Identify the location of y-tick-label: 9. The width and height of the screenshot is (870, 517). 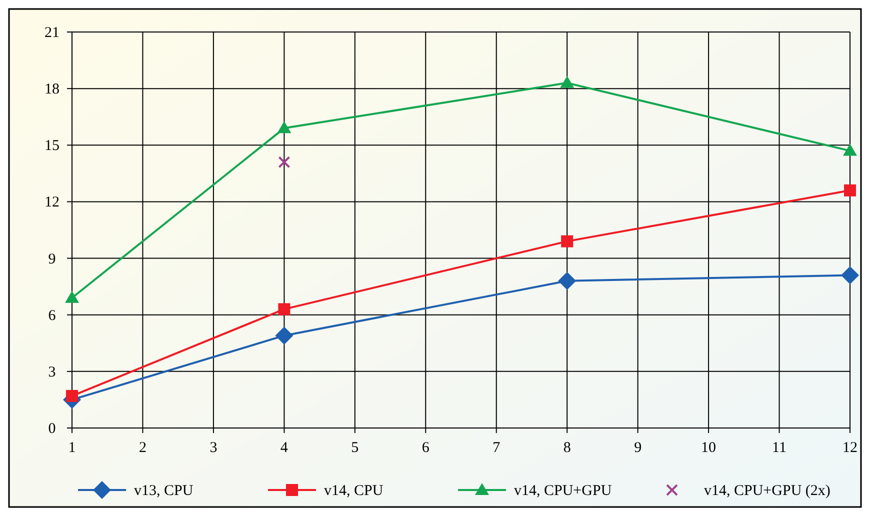
(52, 259).